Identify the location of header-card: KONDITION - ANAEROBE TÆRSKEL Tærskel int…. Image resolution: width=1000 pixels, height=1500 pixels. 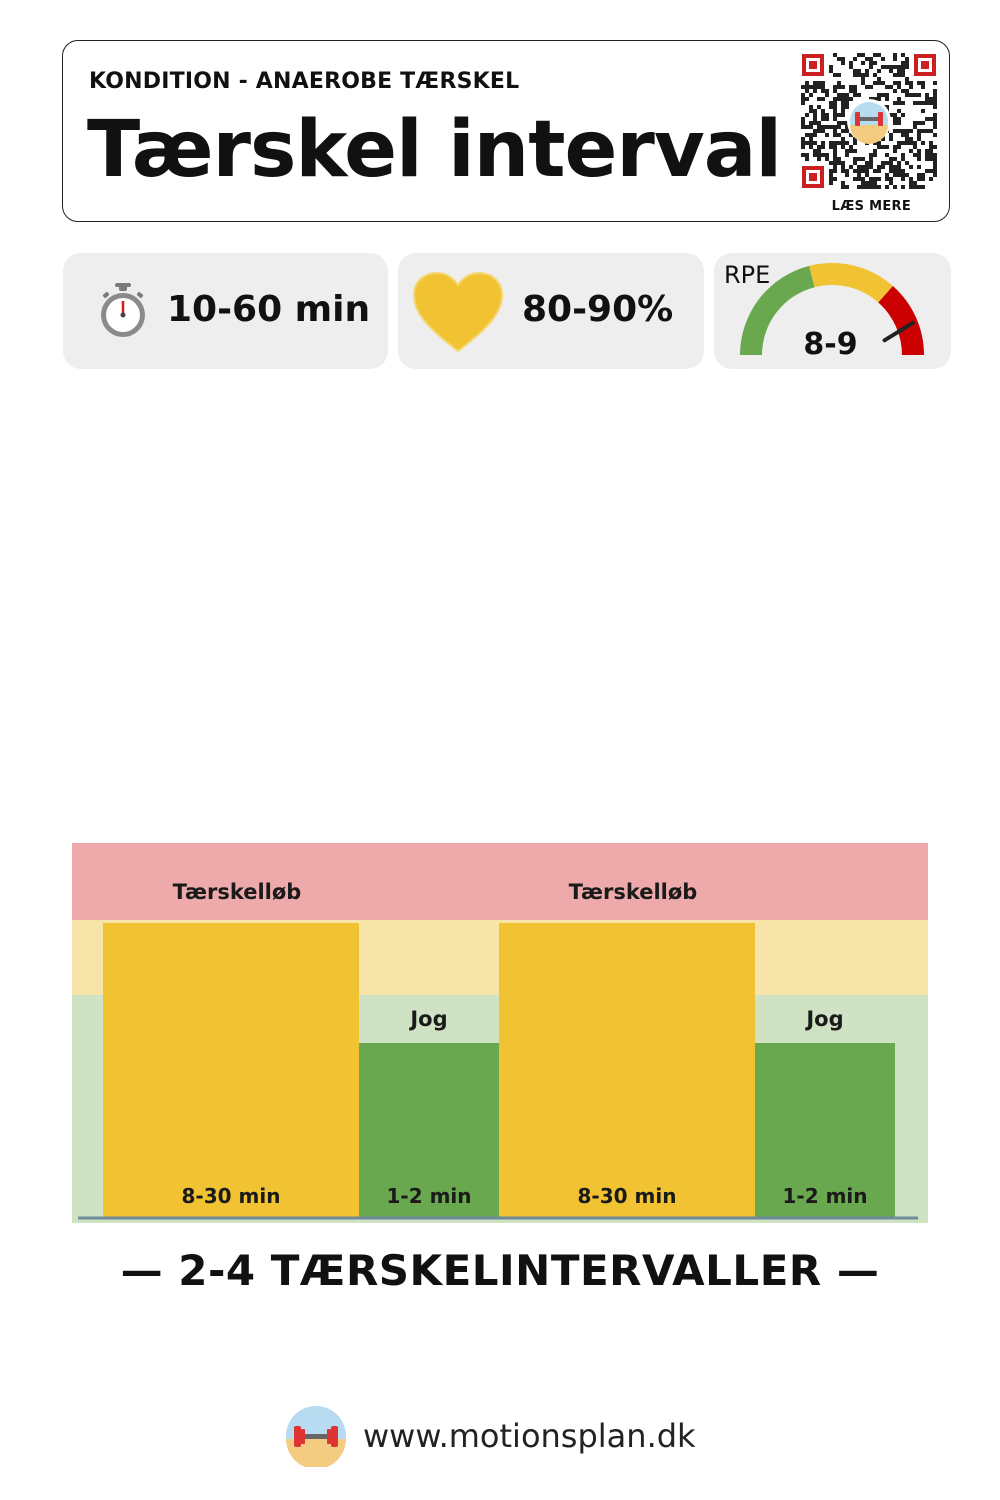
(506, 131).